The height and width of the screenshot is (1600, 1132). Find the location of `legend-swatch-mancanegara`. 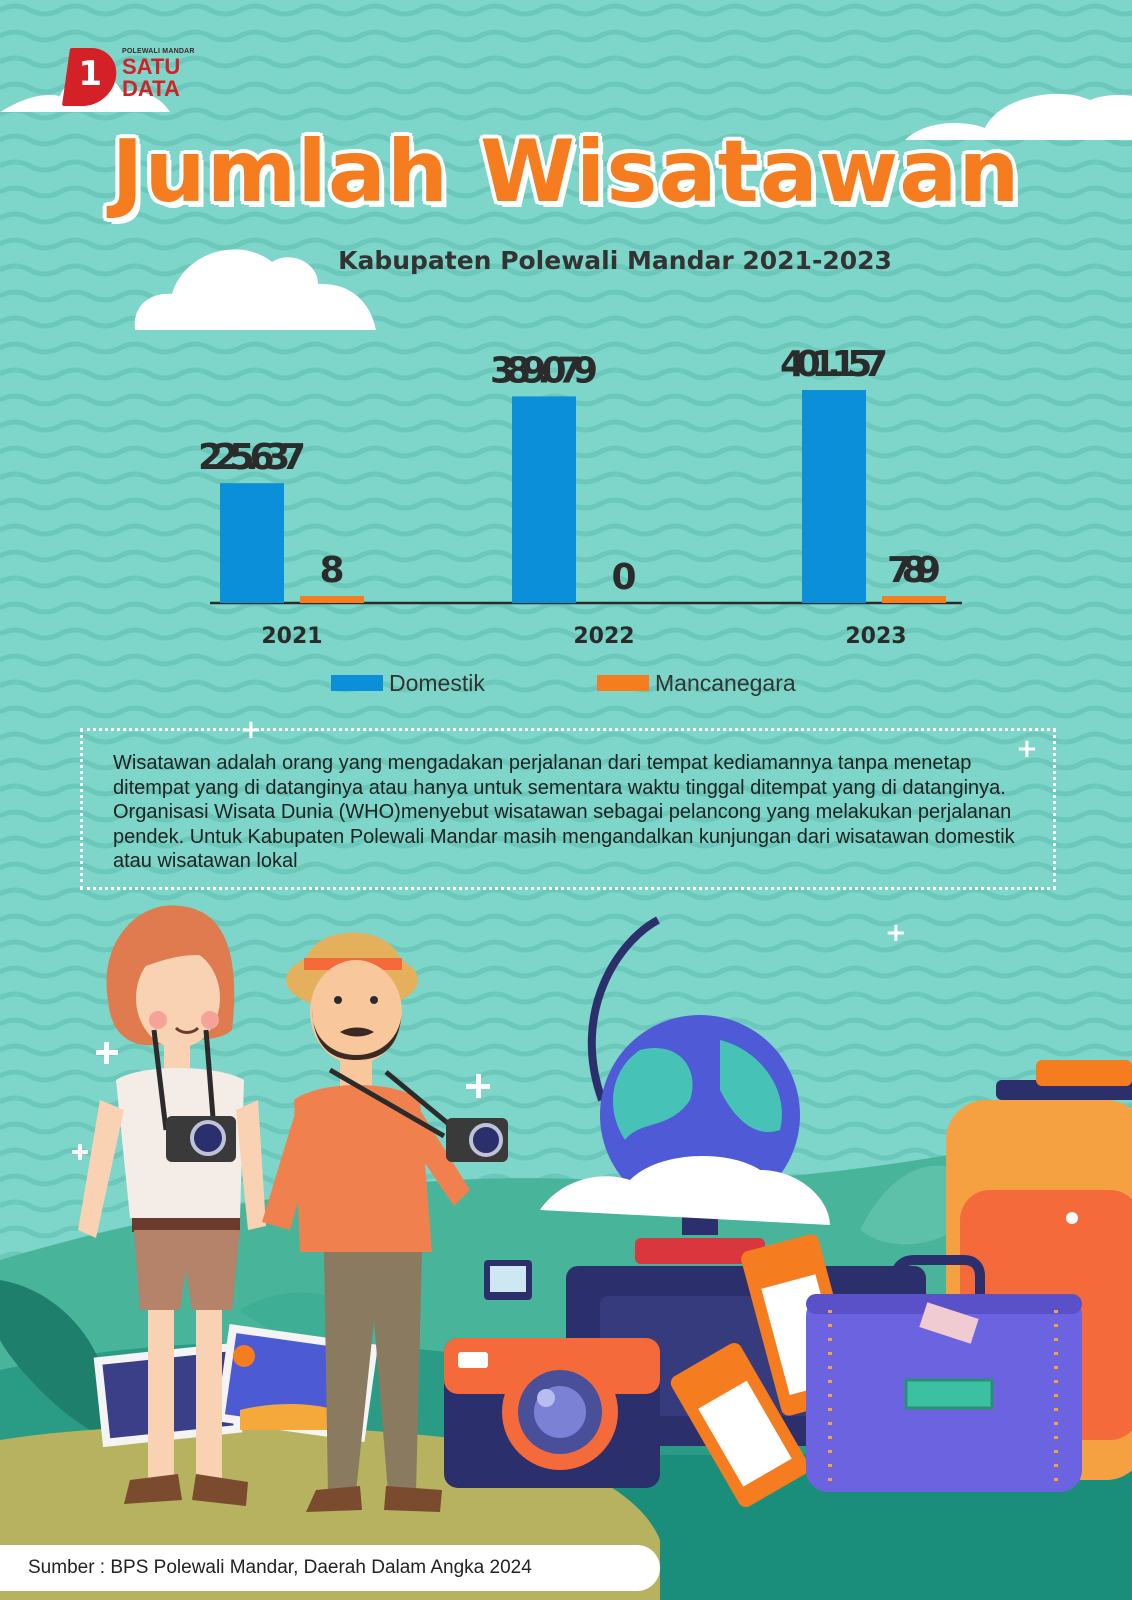

legend-swatch-mancanegara is located at coordinates (623, 683).